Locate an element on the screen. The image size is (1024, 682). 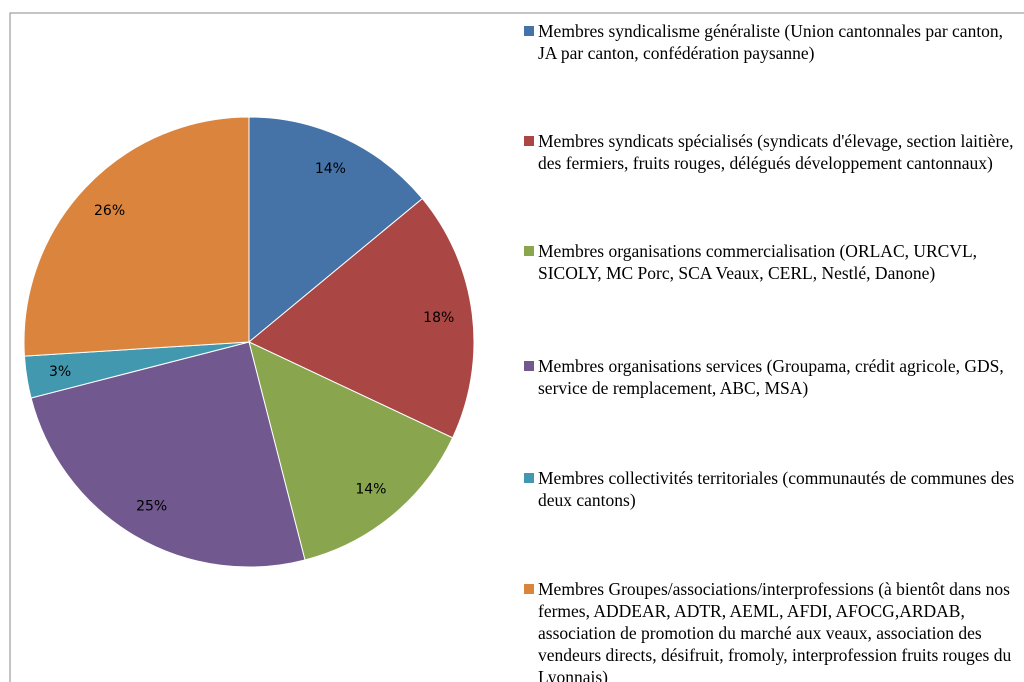
data-label: 25% is located at coordinates (151, 507).